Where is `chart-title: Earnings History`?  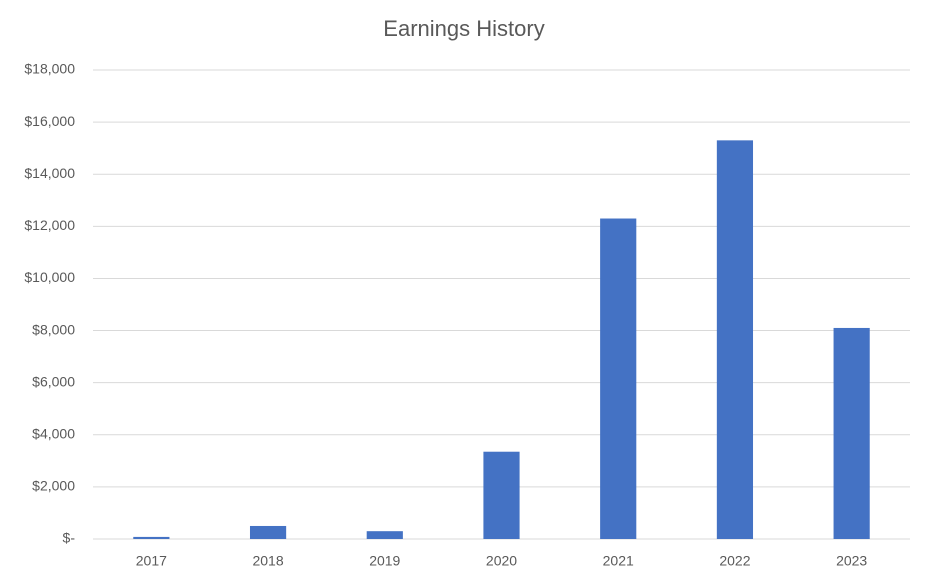
chart-title: Earnings History is located at coordinates (463, 28).